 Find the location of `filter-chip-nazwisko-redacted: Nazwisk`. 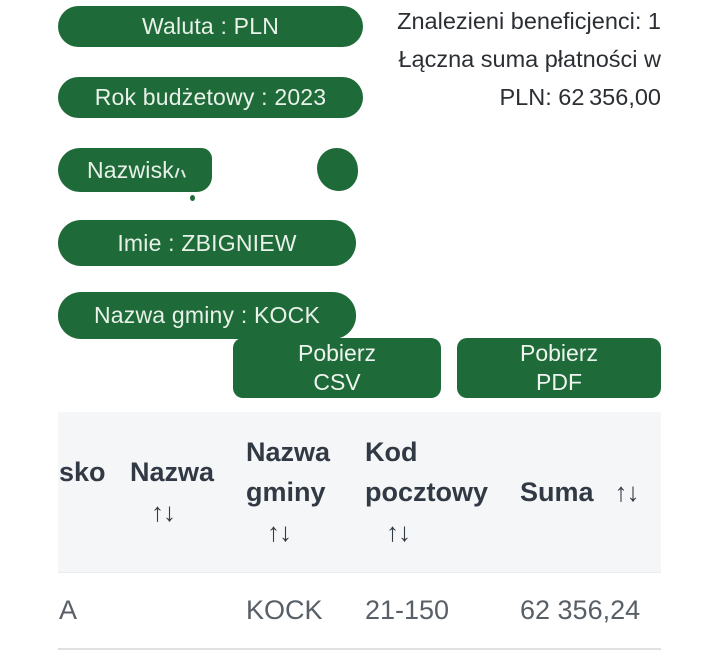

filter-chip-nazwisko-redacted: Nazwisk is located at coordinates (135, 170).